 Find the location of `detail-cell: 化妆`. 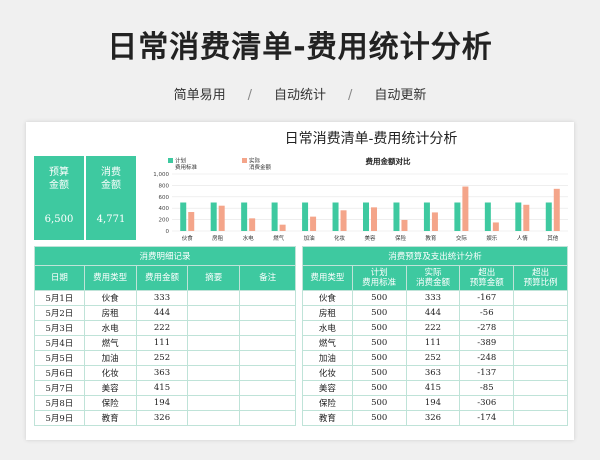

detail-cell: 化妆 is located at coordinates (110, 373).